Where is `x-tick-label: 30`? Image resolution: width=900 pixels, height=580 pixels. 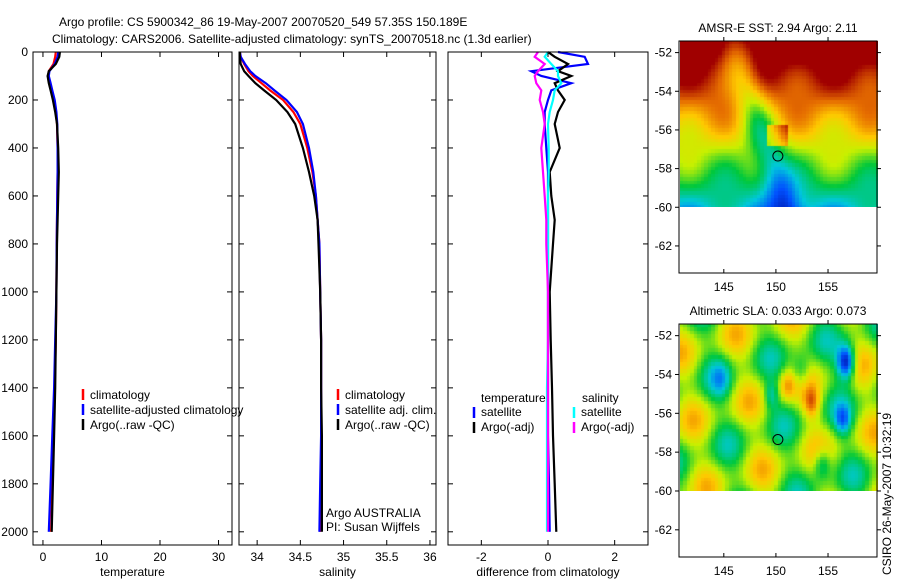
x-tick-label: 30 is located at coordinates (219, 557).